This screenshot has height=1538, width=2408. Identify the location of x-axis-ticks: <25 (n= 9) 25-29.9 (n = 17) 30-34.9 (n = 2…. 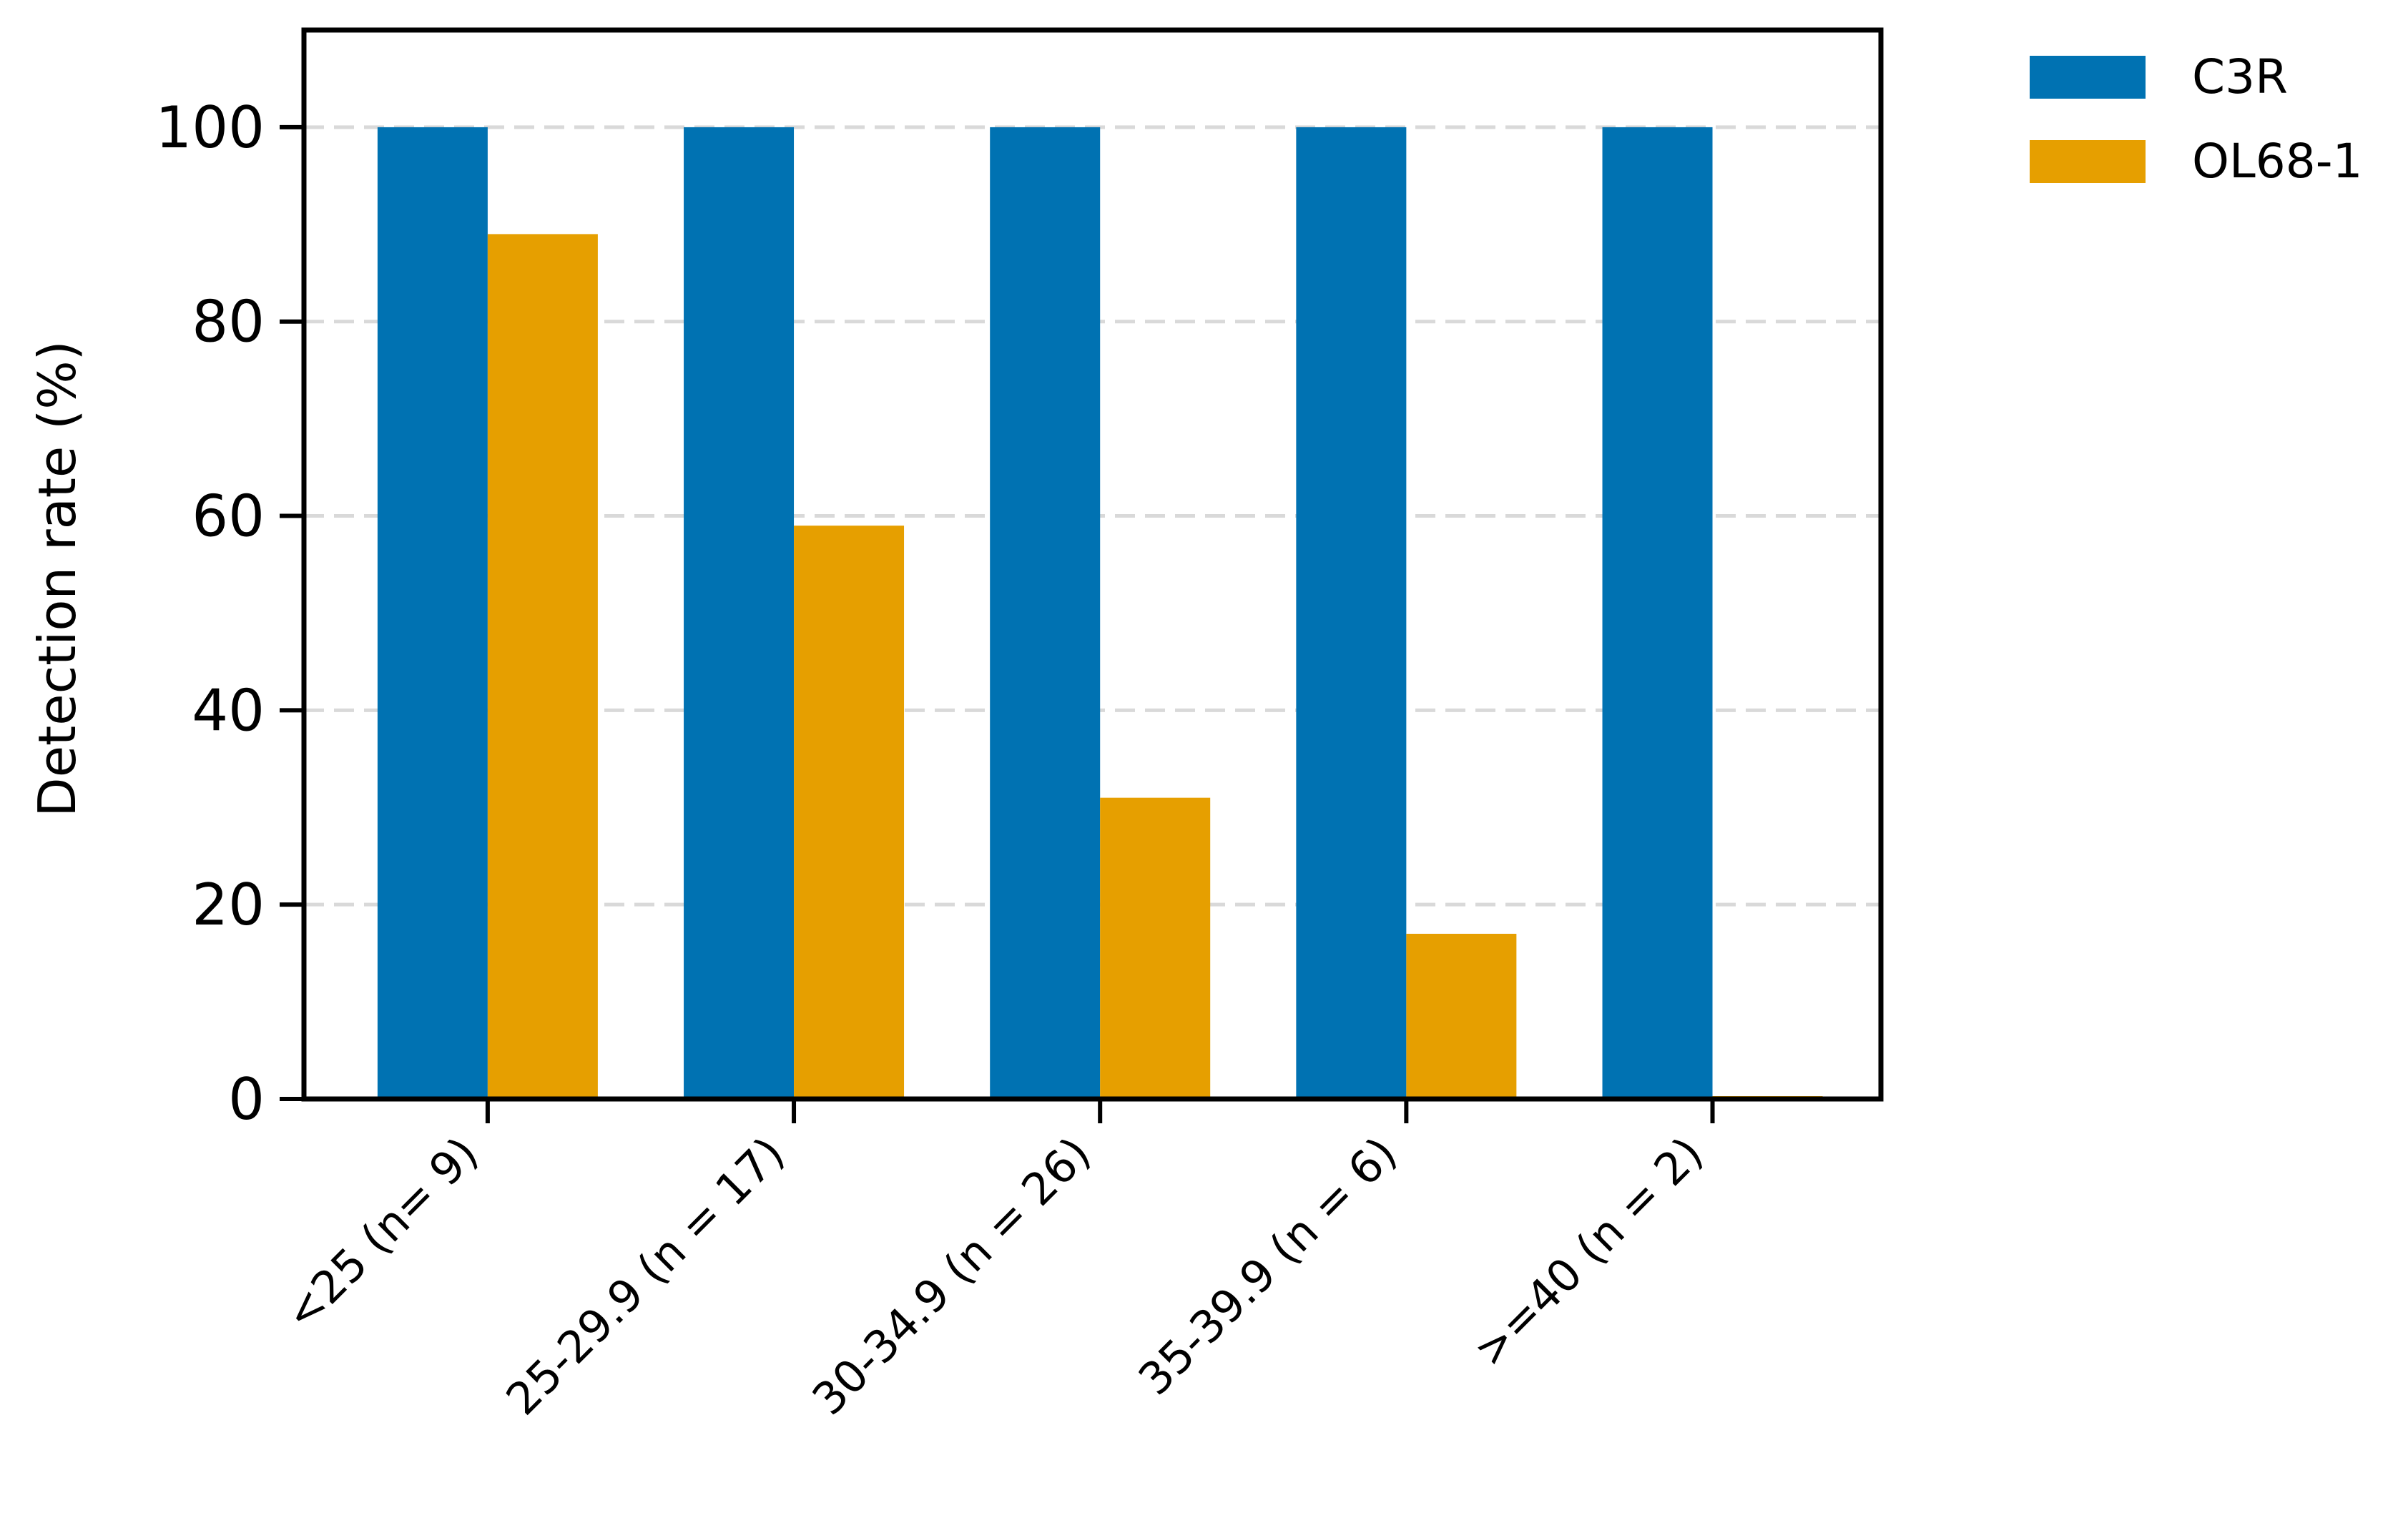
(995, 1262).